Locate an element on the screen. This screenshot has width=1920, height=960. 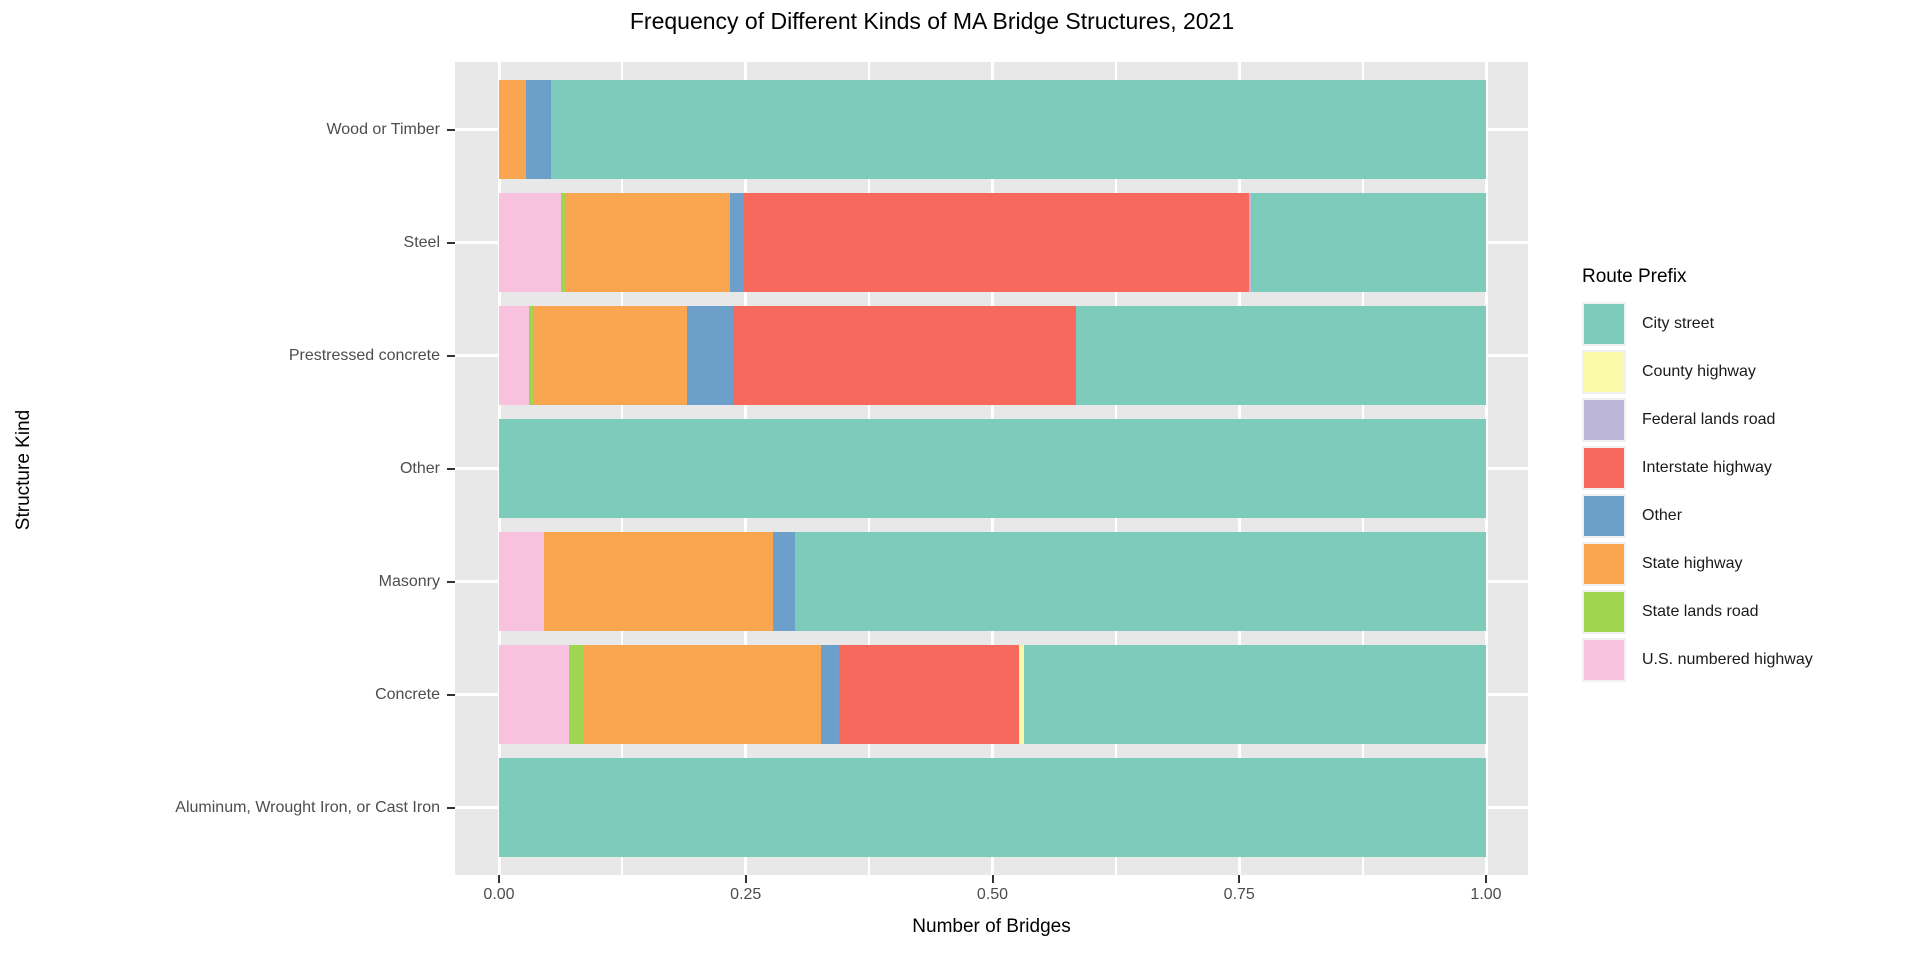
bar-segment-federal-lands-road is located at coordinates (1250, 242).